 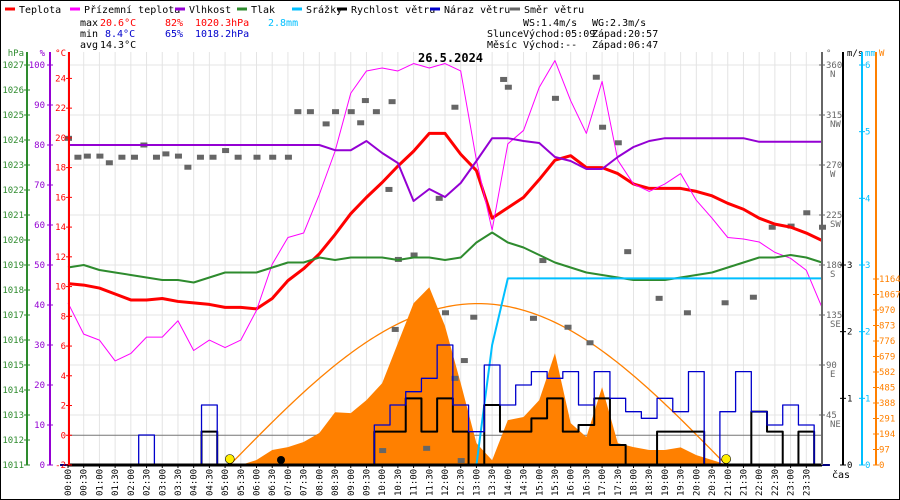 I want to click on sunrise-marker, so click(x=229, y=459).